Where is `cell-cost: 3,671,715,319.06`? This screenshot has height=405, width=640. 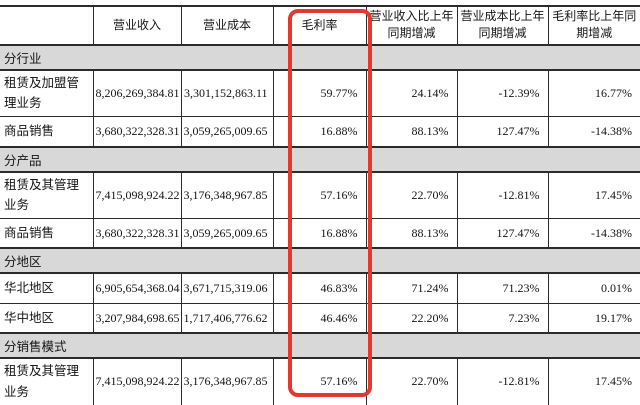 cell-cost: 3,671,715,319.06 is located at coordinates (227, 288).